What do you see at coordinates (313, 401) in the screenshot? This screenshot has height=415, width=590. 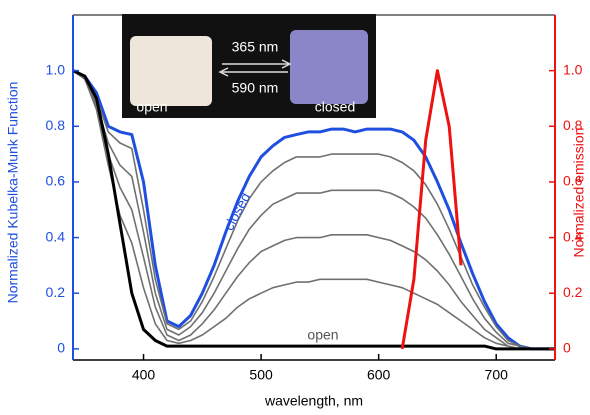 I see `x-axis-label: wavelength, nm` at bounding box center [313, 401].